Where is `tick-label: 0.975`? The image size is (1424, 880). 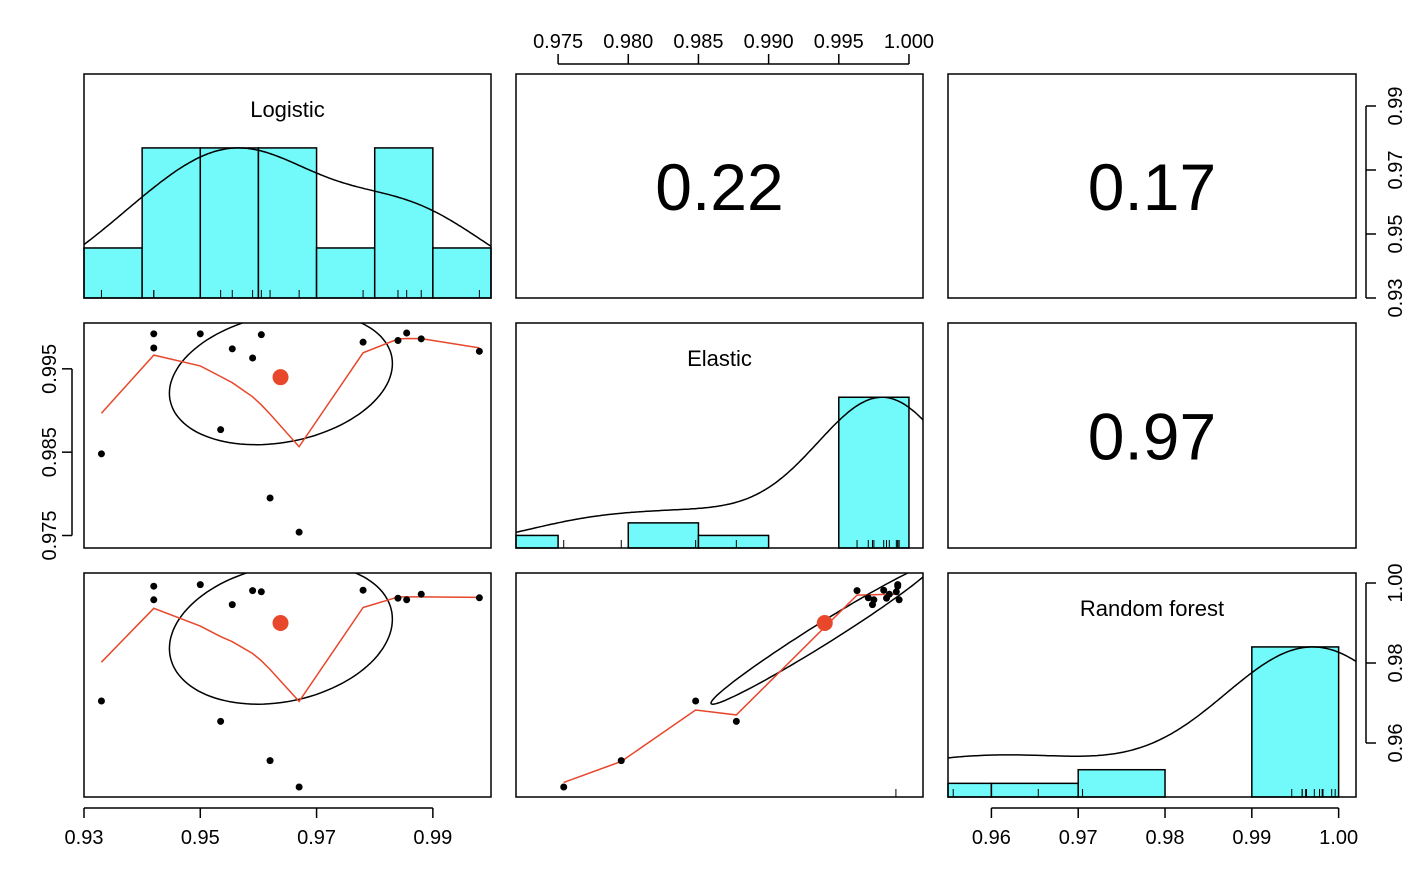
tick-label: 0.975 is located at coordinates (50, 535).